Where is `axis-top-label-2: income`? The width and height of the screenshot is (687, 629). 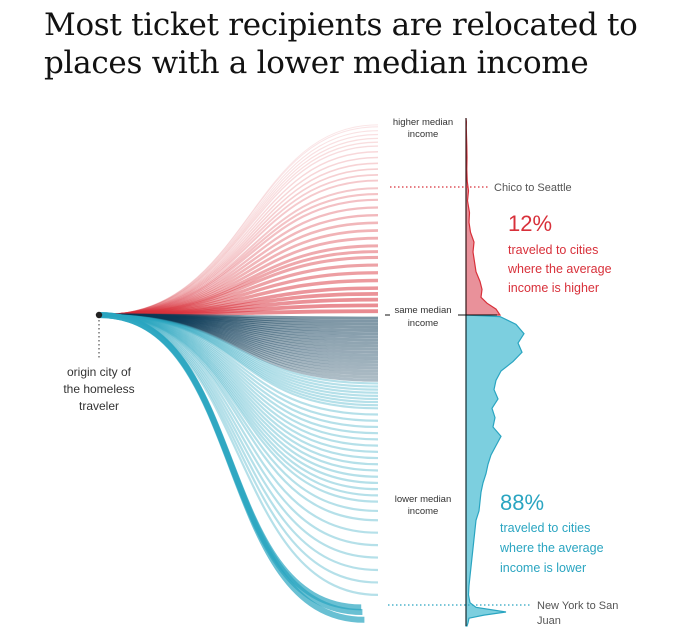 axis-top-label-2: income is located at coordinates (423, 134).